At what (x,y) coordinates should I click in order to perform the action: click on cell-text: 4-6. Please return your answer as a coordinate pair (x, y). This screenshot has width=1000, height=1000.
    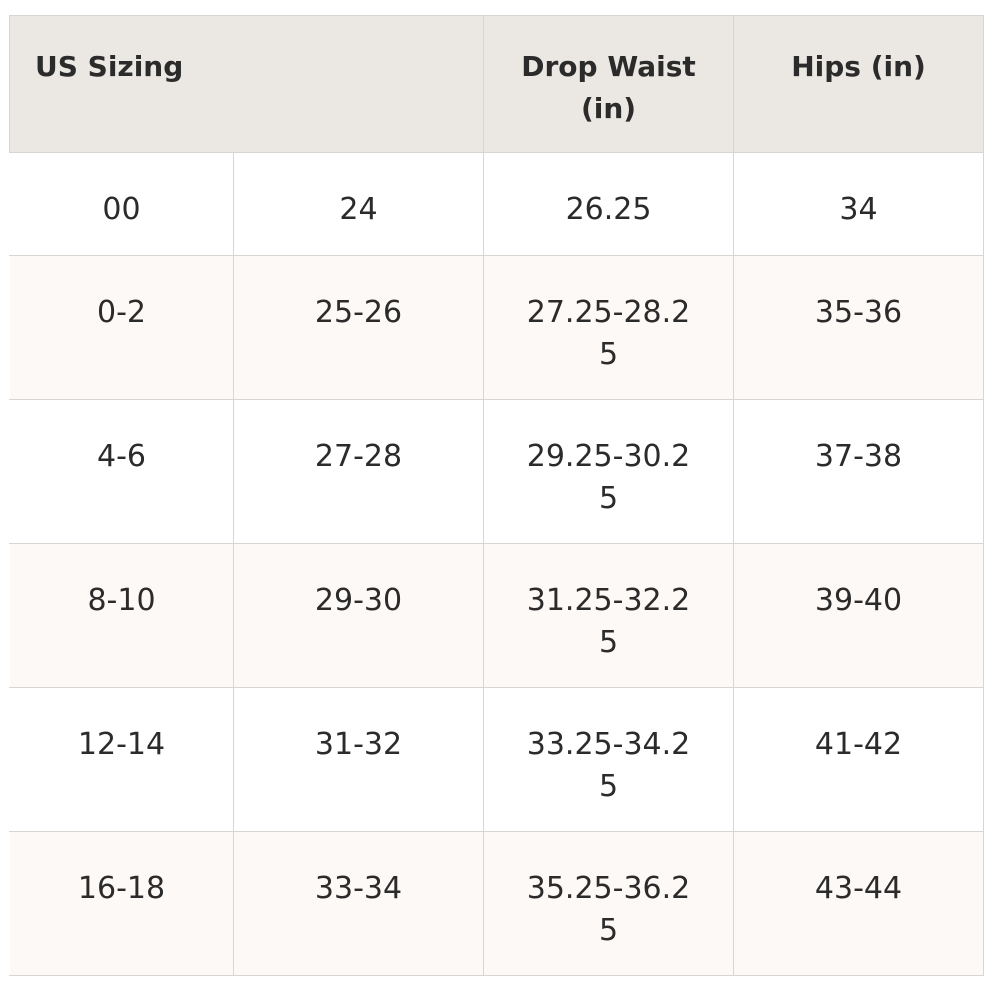
    Looking at the image, I should click on (121, 456).